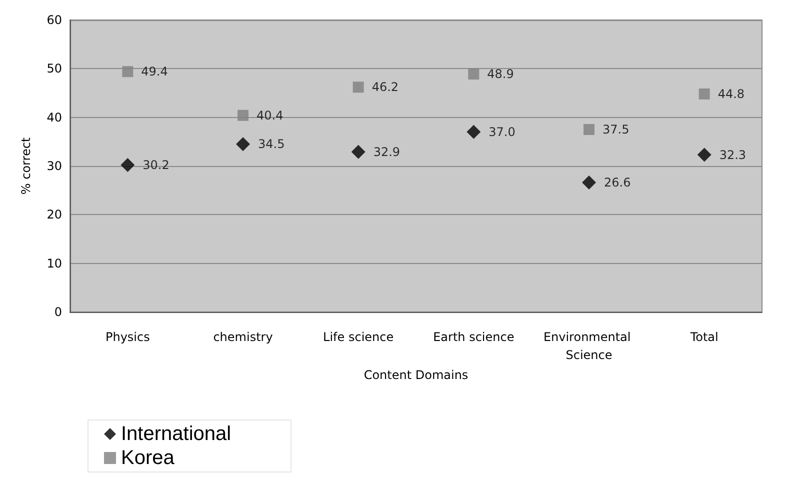  What do you see at coordinates (54, 166) in the screenshot?
I see `y-tick-label: 30` at bounding box center [54, 166].